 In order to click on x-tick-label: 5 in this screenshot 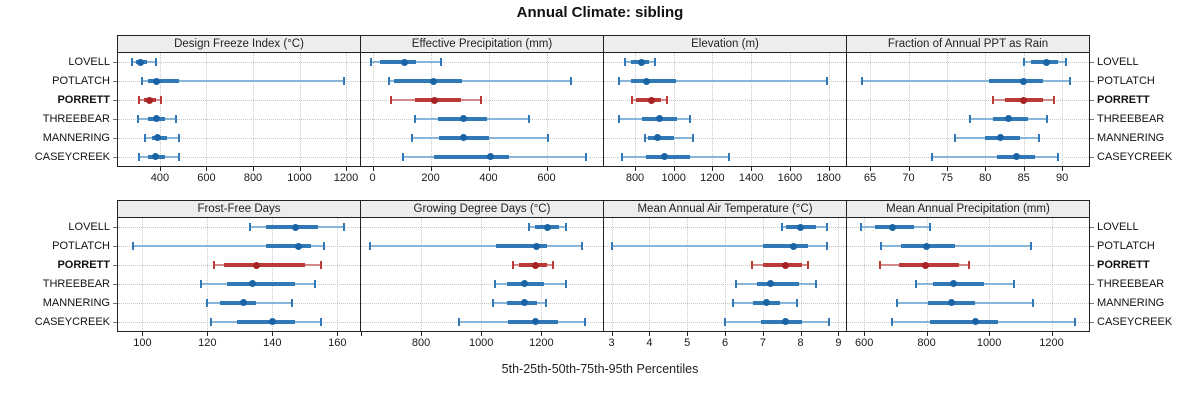, I will do `click(687, 343)`.